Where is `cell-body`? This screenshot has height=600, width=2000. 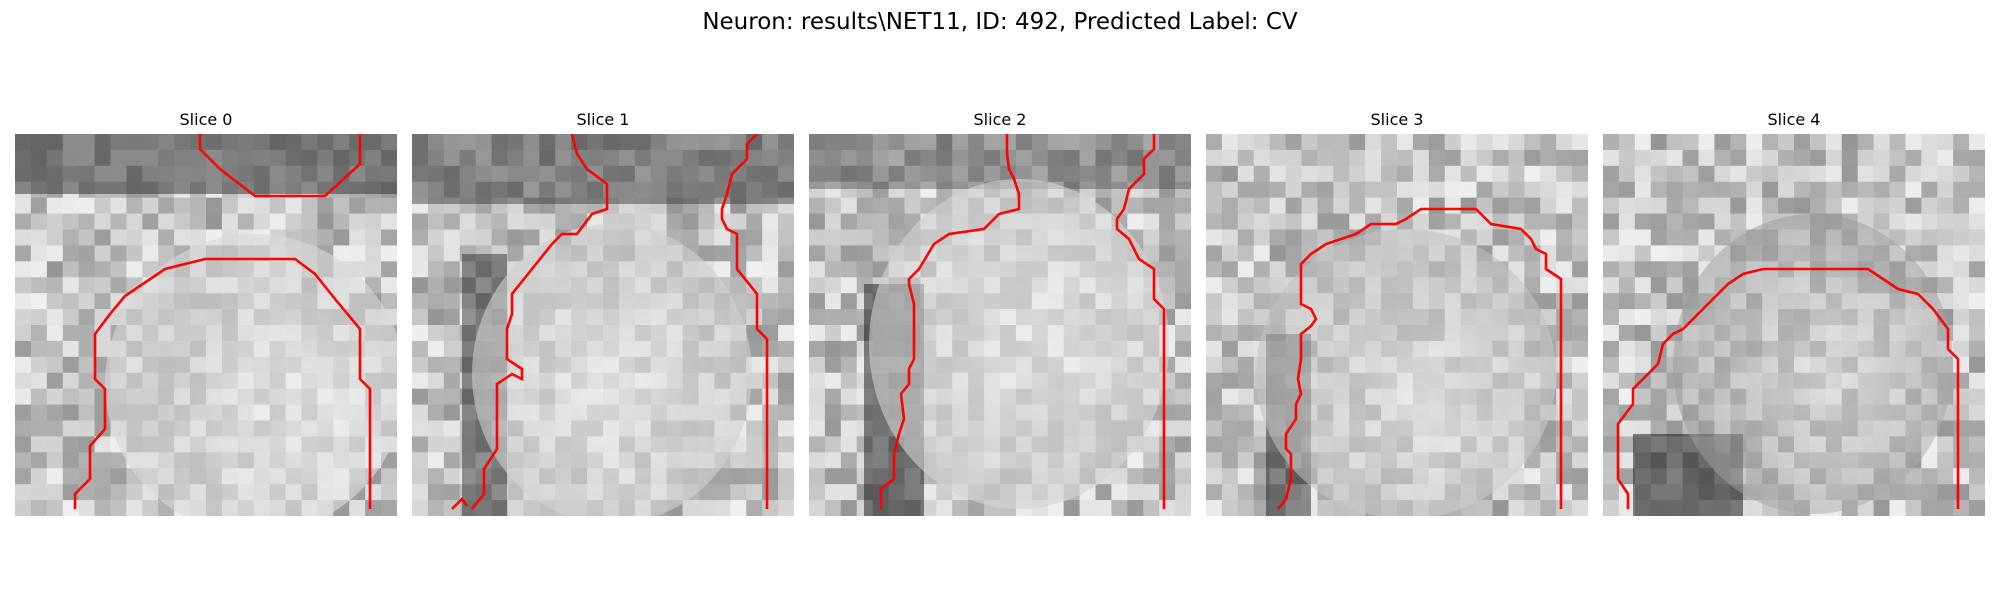 cell-body is located at coordinates (1406, 372).